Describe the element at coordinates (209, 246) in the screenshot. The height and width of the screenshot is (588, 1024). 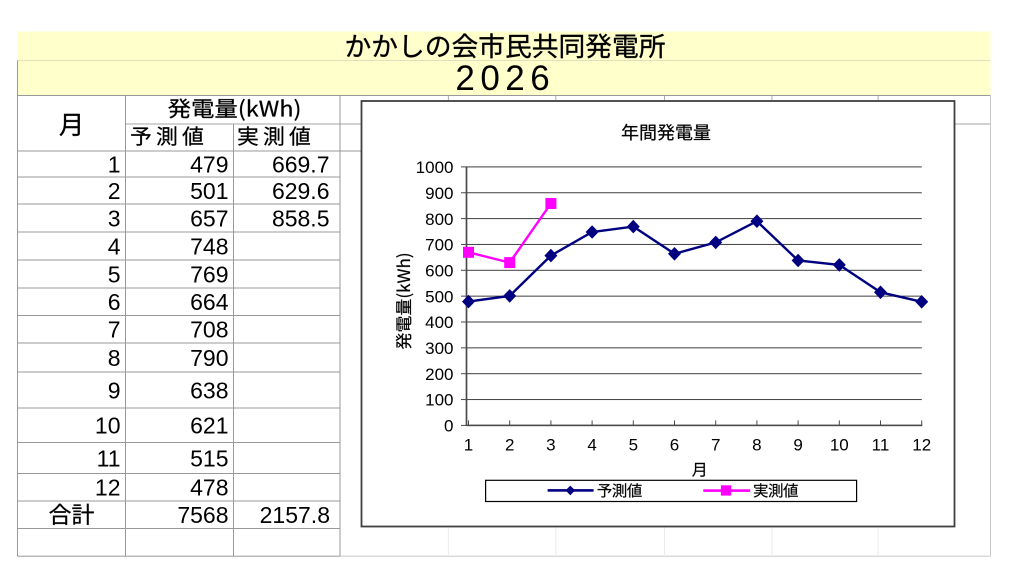
I see `svg-text: 748` at that location.